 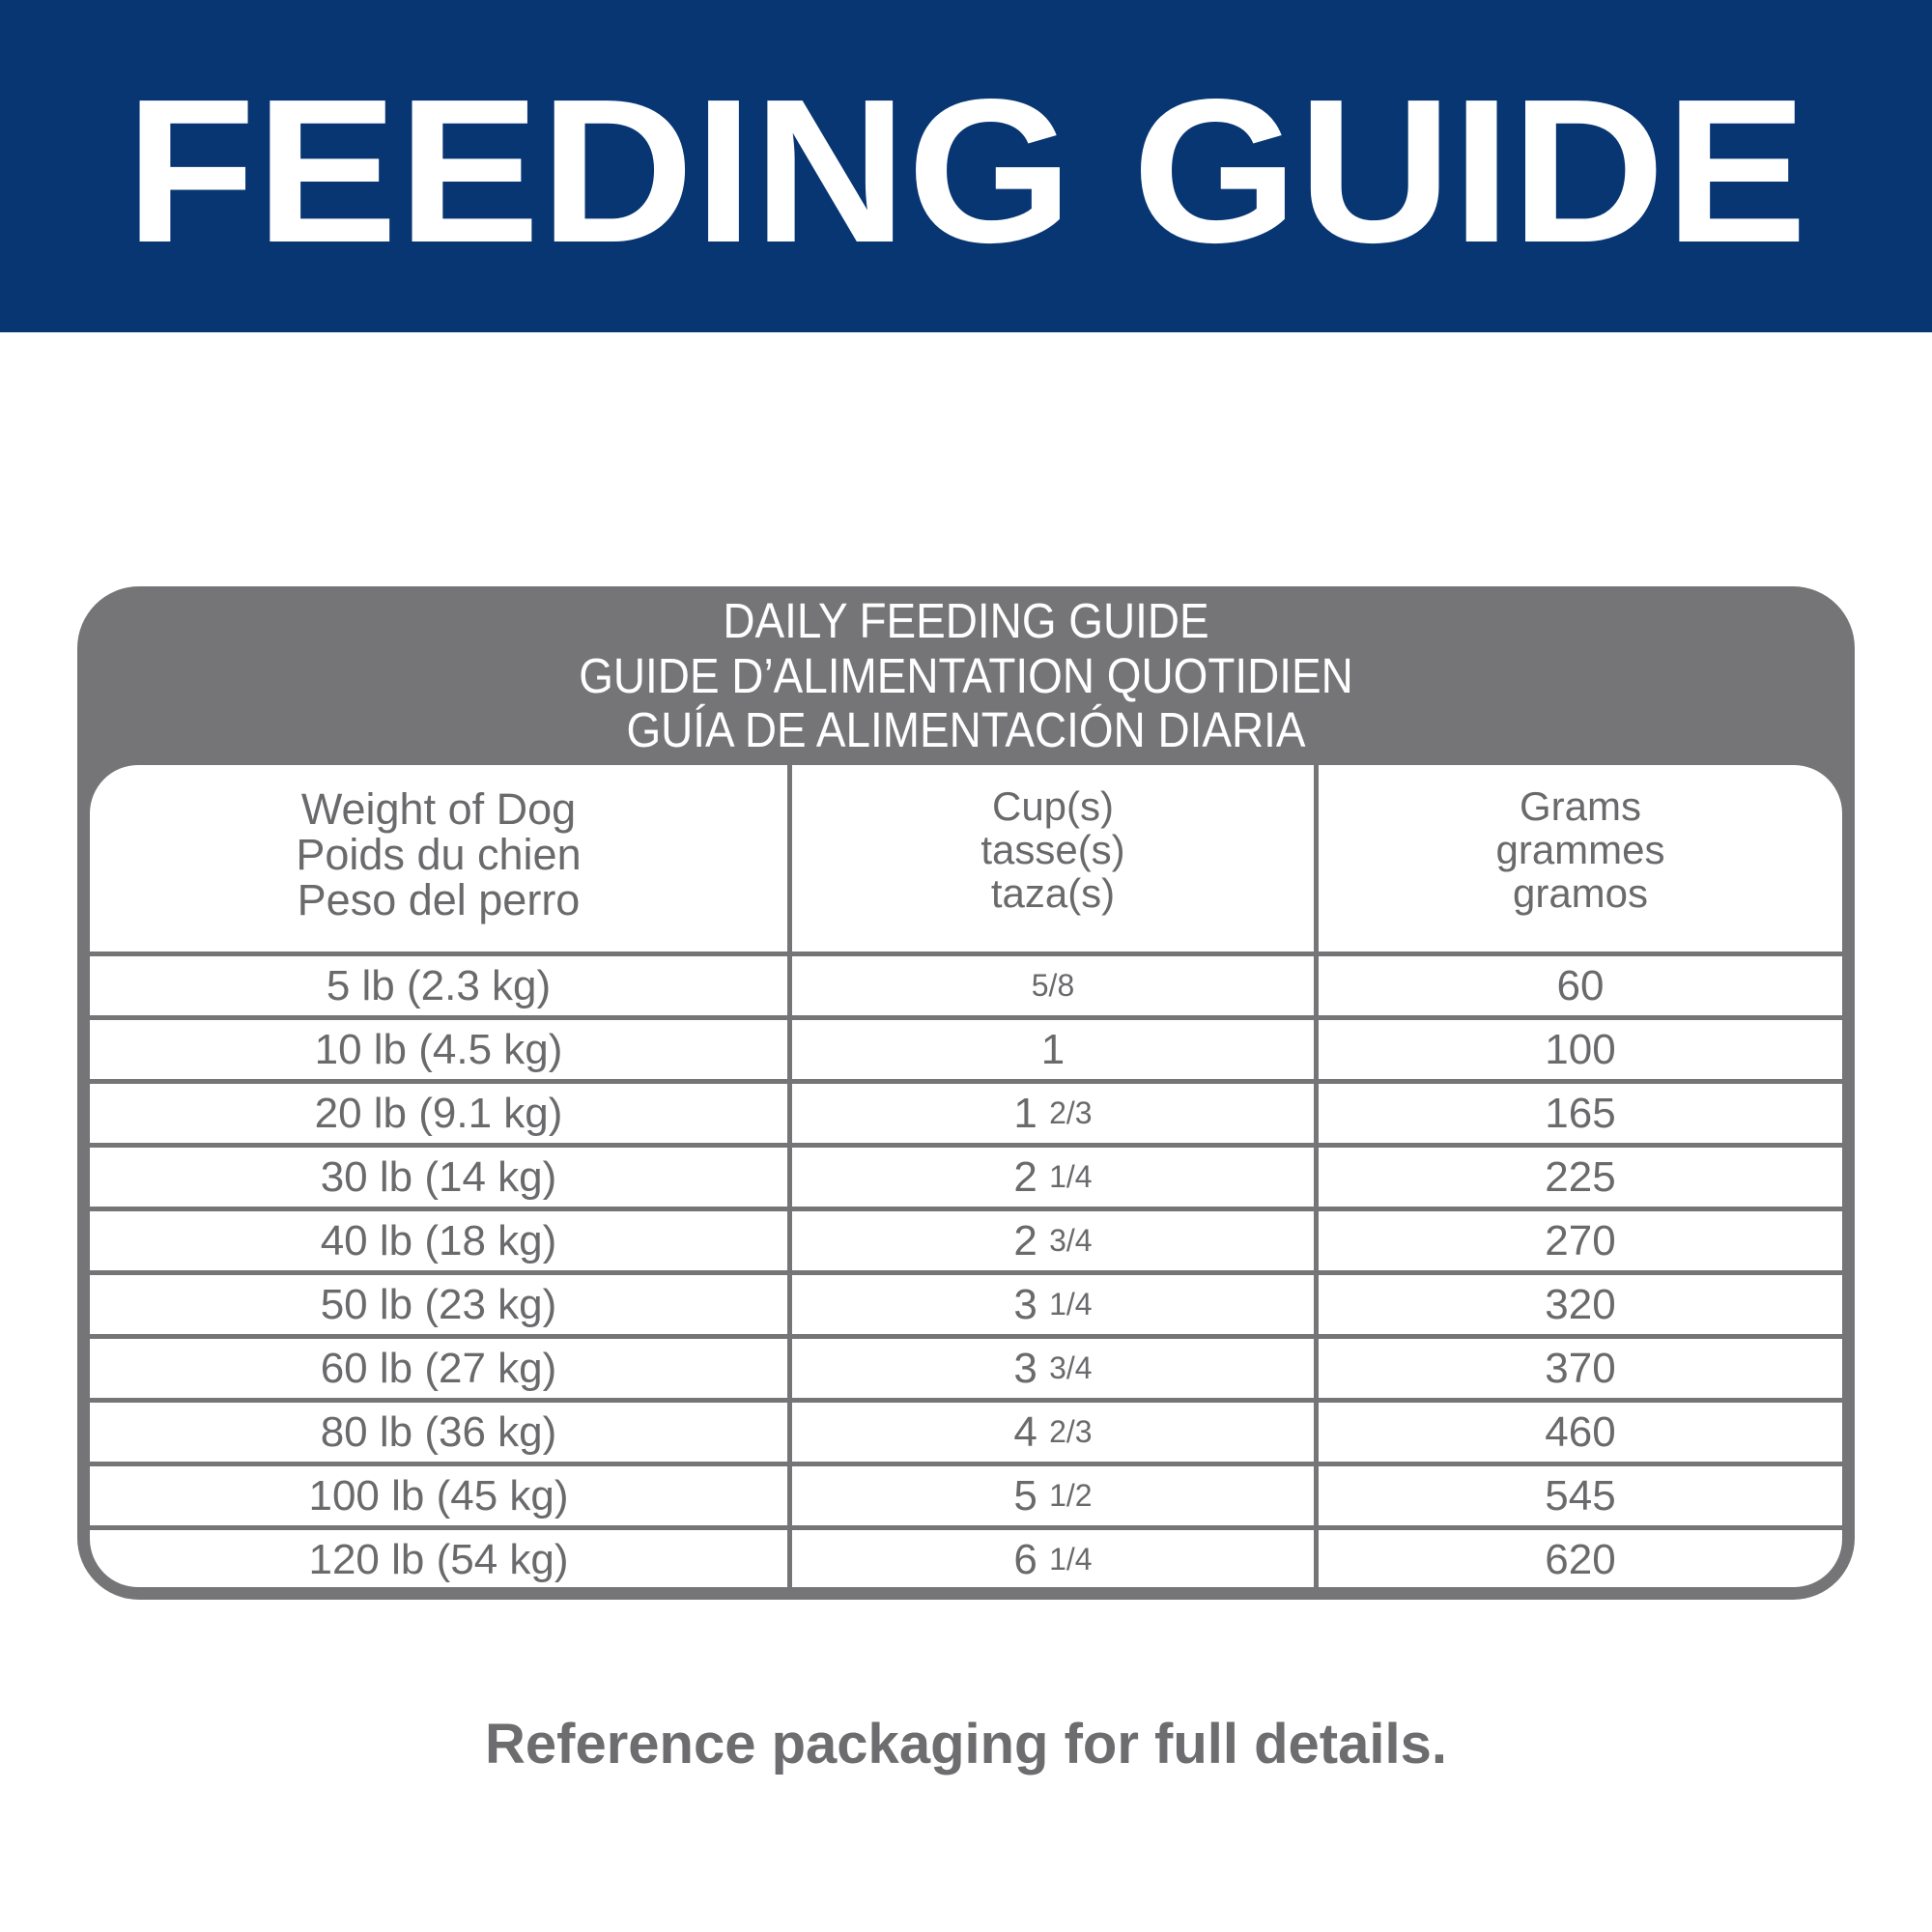 I want to click on header-cups: Cup(s) tasse(s) taza(s), so click(x=1055, y=858).